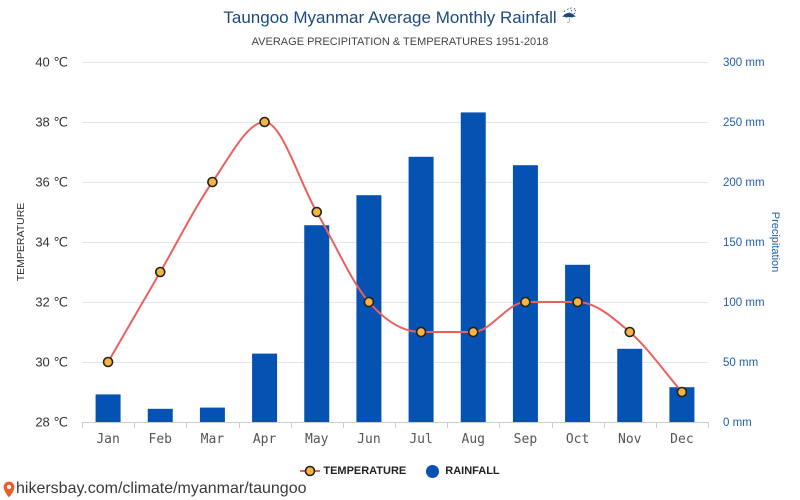  I want to click on temperature-point-mar, so click(212, 182).